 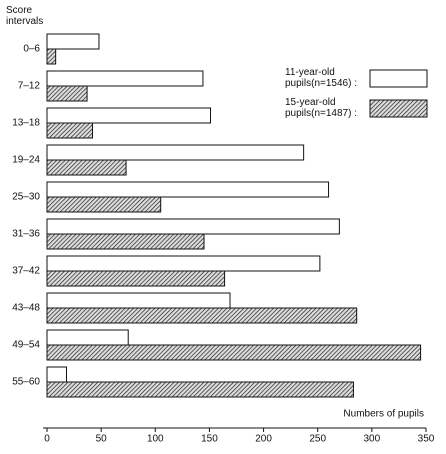 I want to click on y-tick-label: 43–48, so click(x=26, y=308).